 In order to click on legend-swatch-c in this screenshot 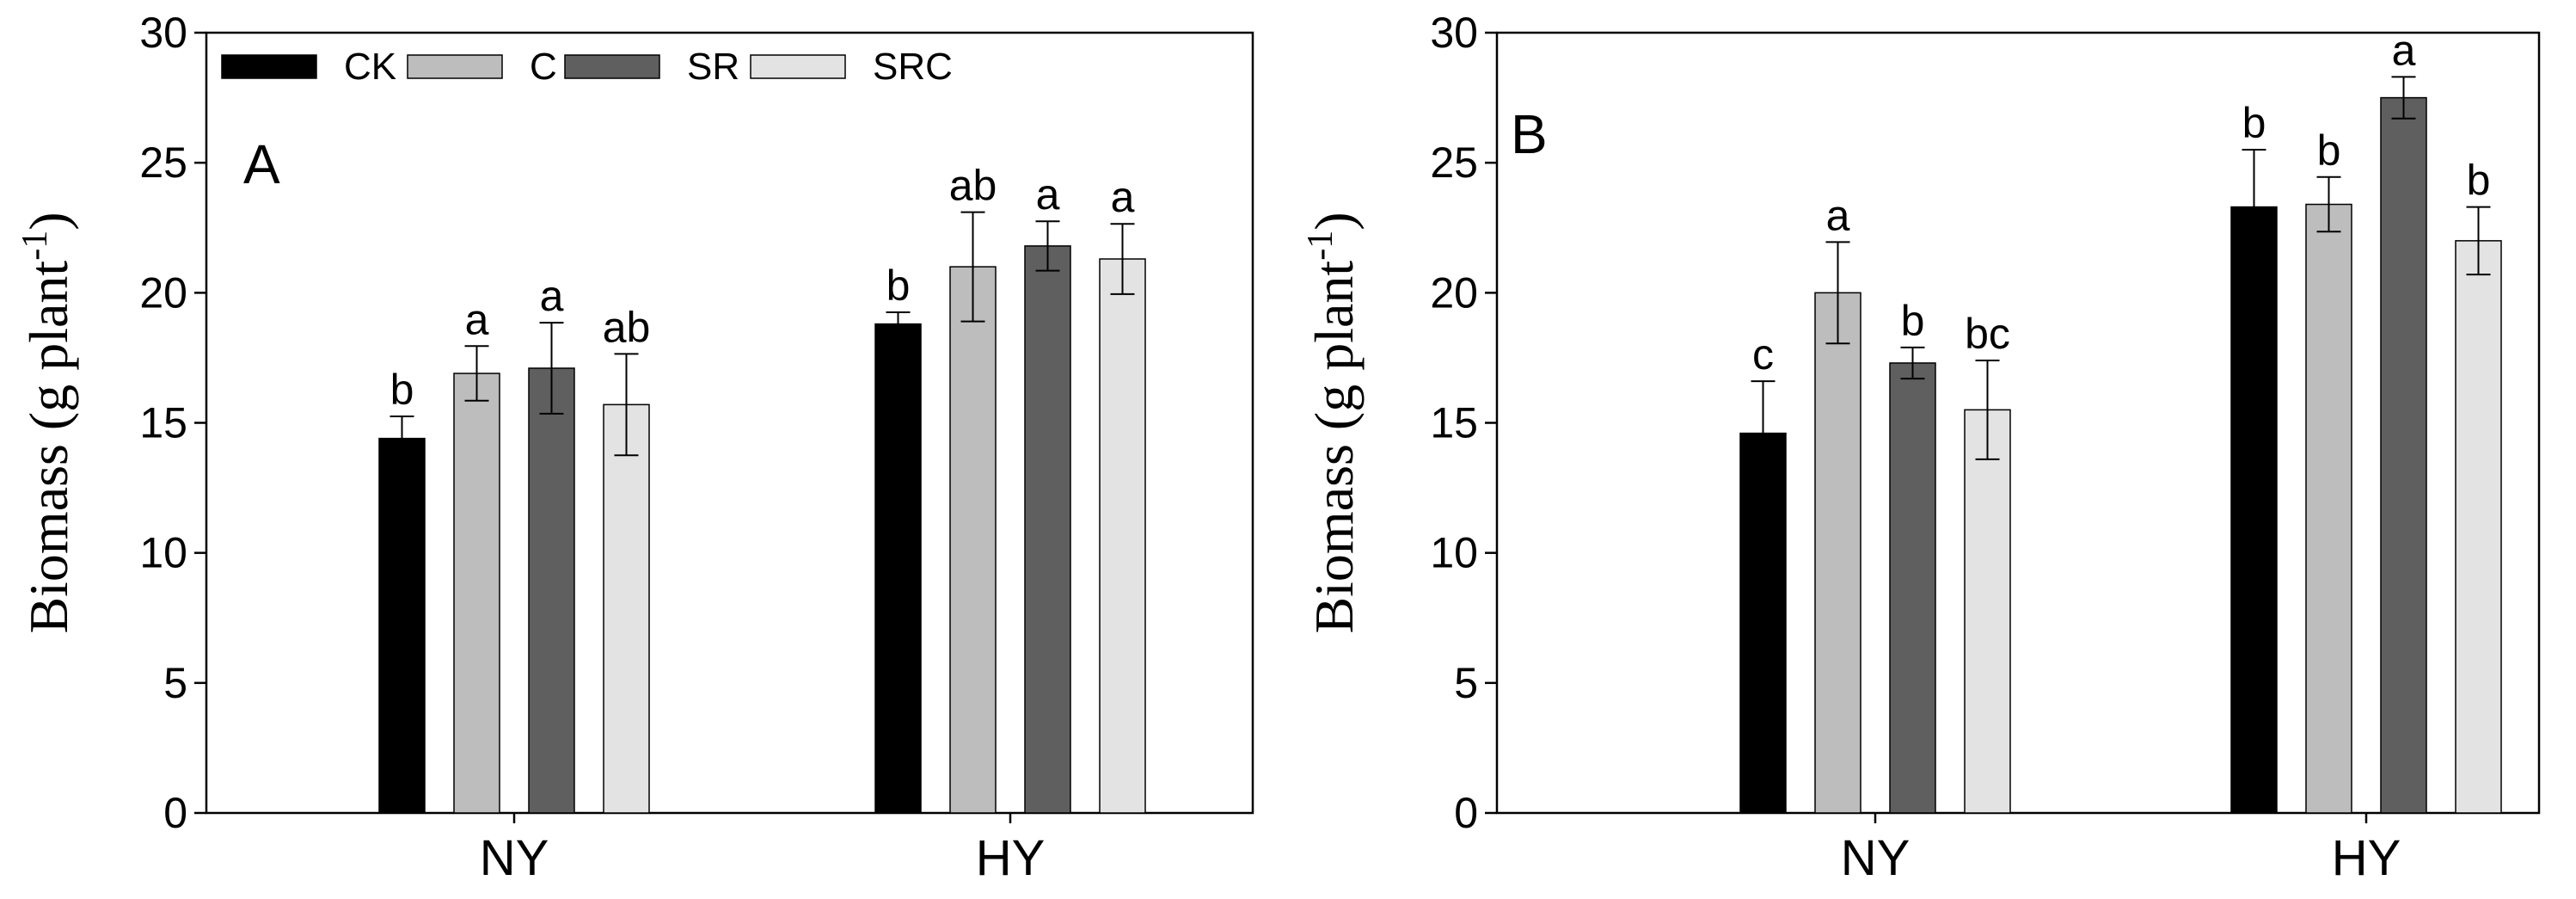, I will do `click(455, 66)`.